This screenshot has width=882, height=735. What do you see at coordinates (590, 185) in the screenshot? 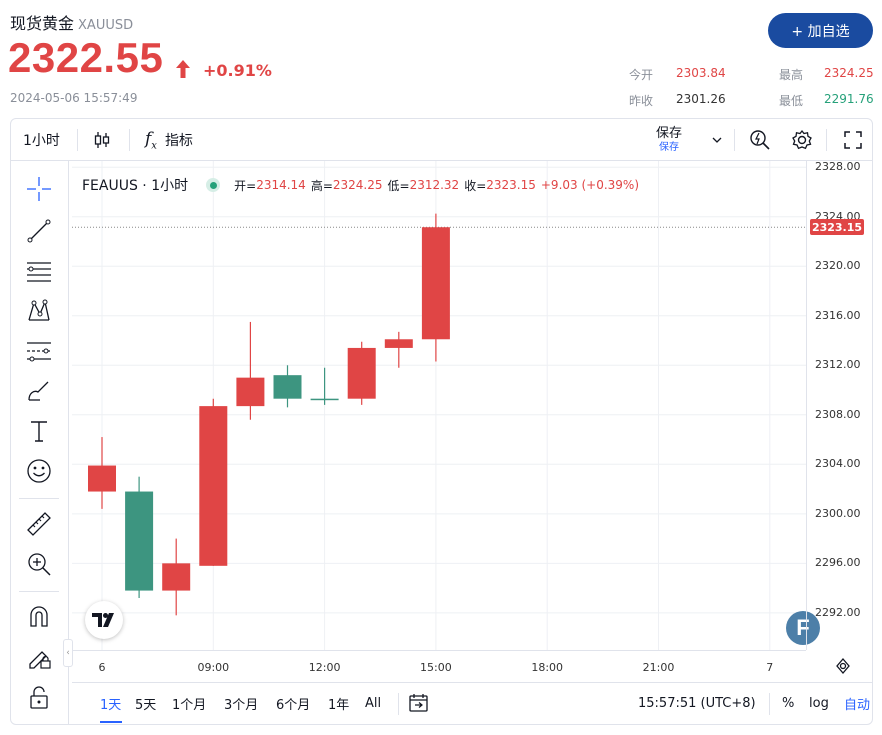
I see `legend-change: +9.03 (+0.39%)` at bounding box center [590, 185].